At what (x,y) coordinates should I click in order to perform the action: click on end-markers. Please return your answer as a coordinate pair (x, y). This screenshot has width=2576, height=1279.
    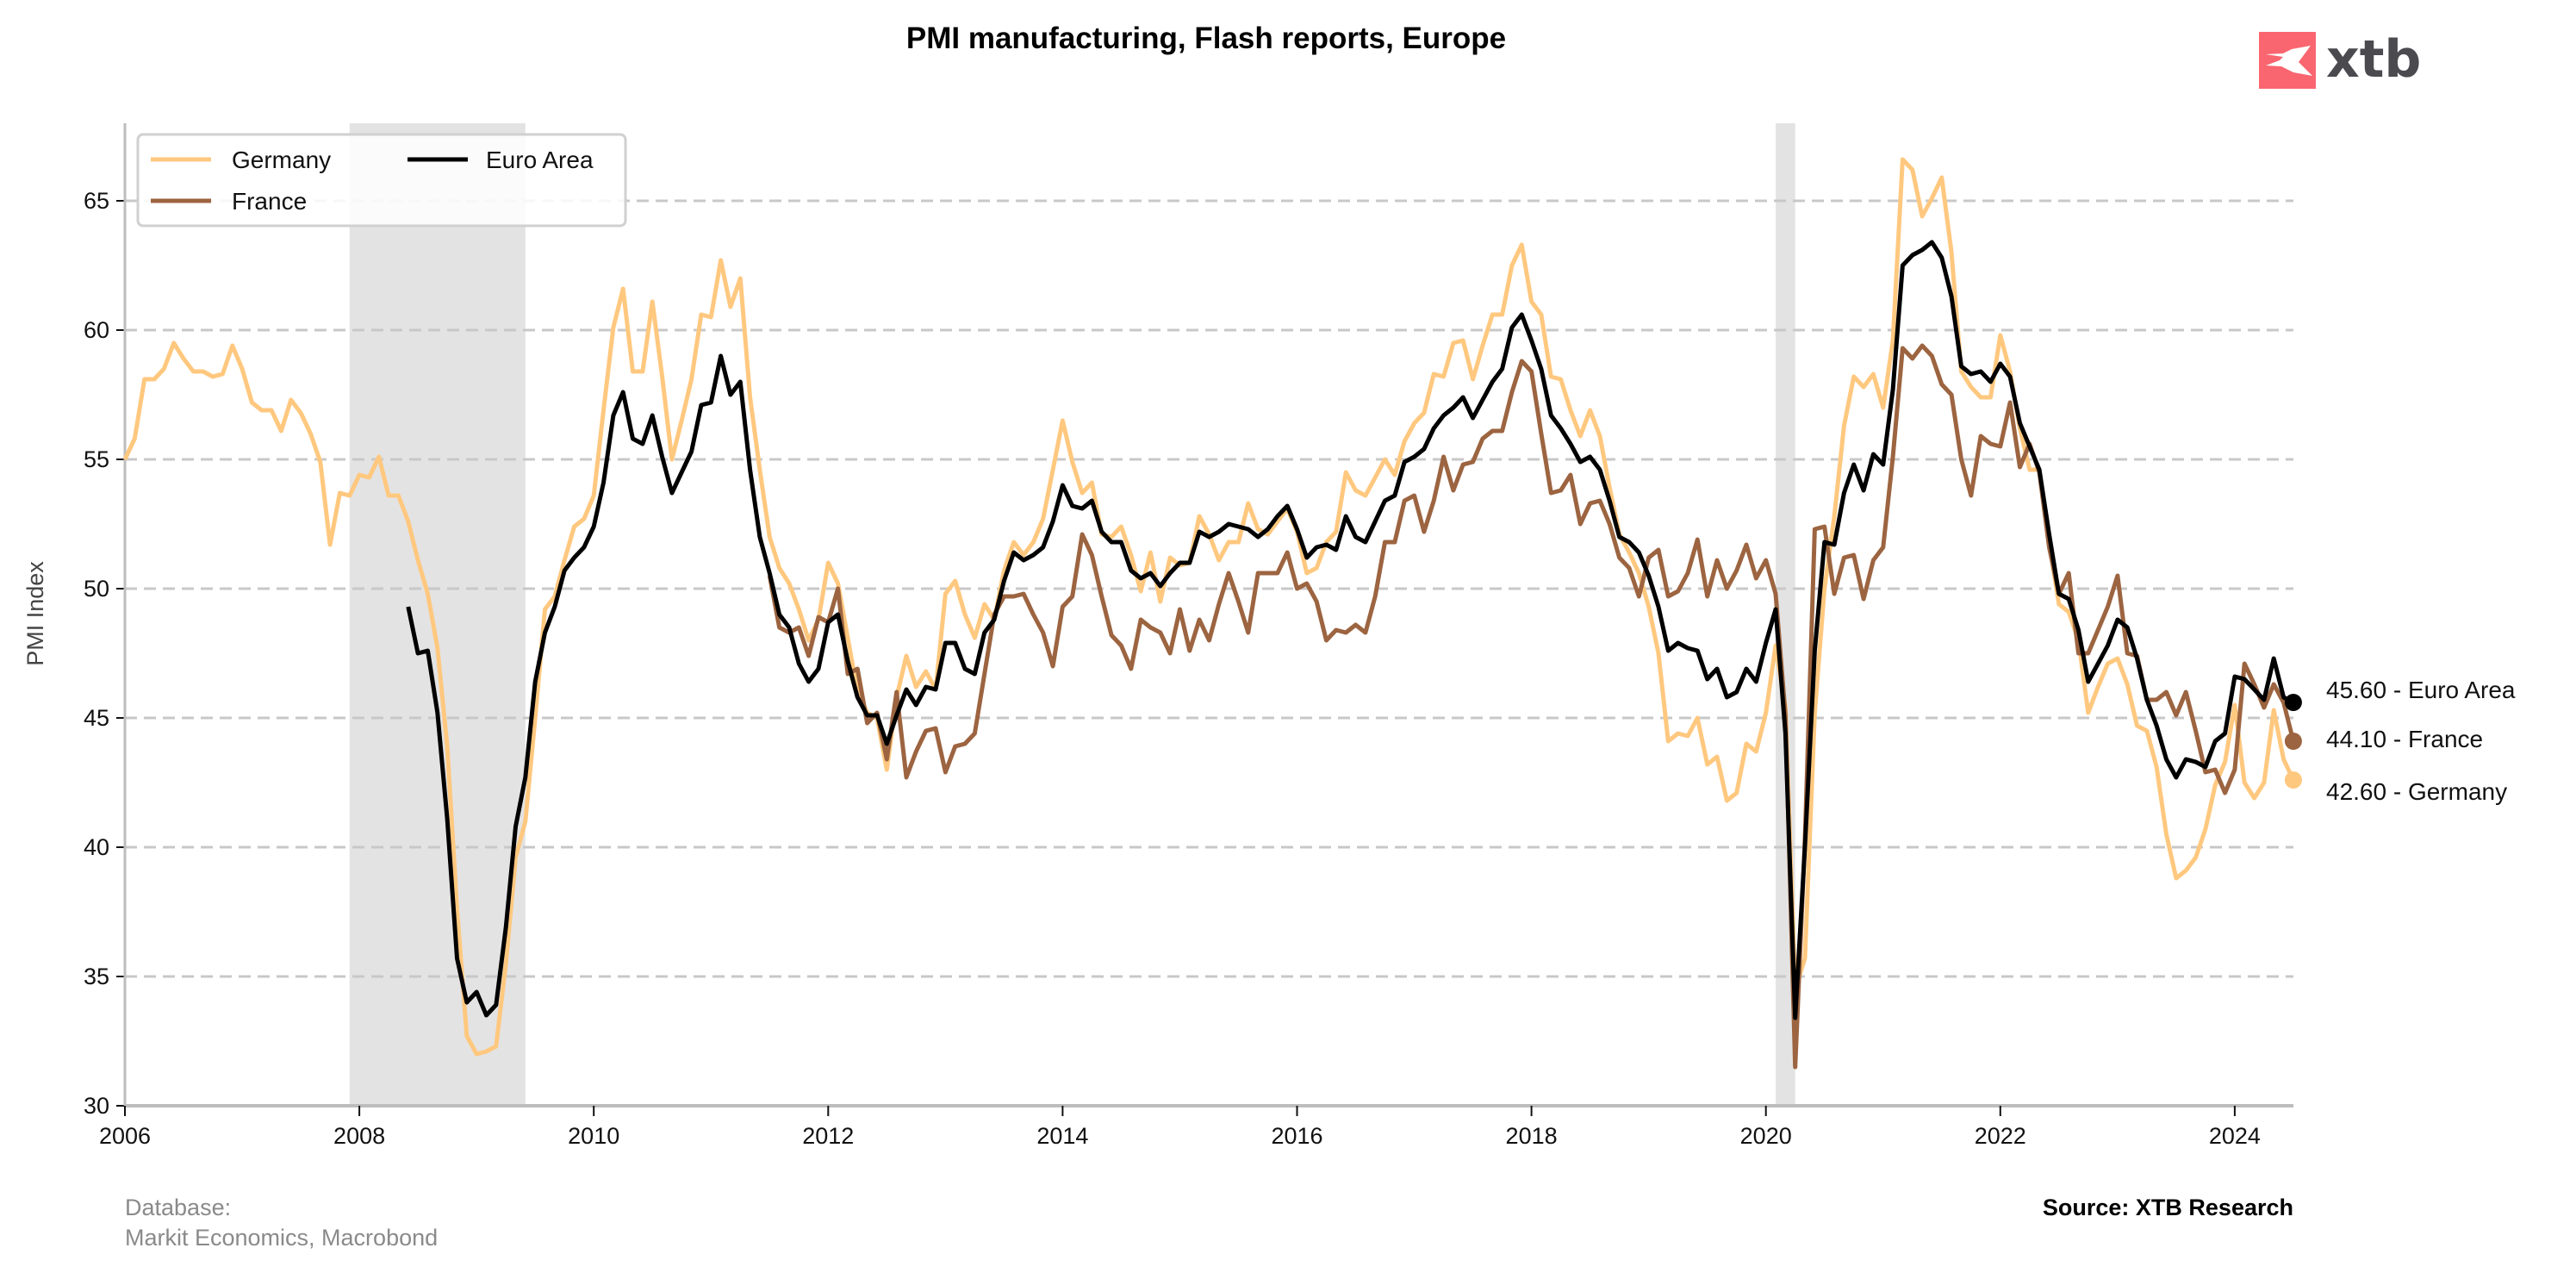
    Looking at the image, I should click on (2293, 741).